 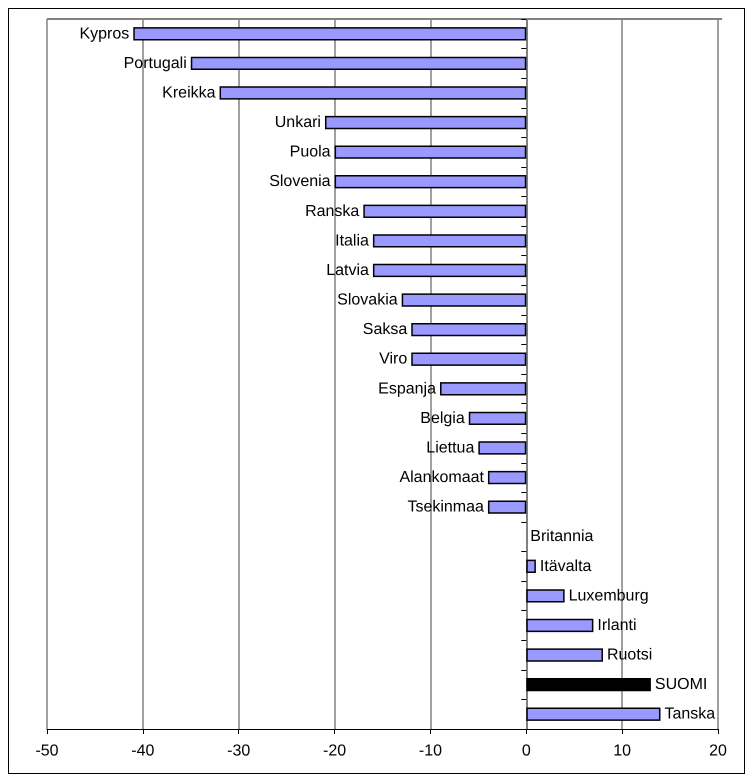 I want to click on y-tick-label: Kreikka, so click(x=189, y=93).